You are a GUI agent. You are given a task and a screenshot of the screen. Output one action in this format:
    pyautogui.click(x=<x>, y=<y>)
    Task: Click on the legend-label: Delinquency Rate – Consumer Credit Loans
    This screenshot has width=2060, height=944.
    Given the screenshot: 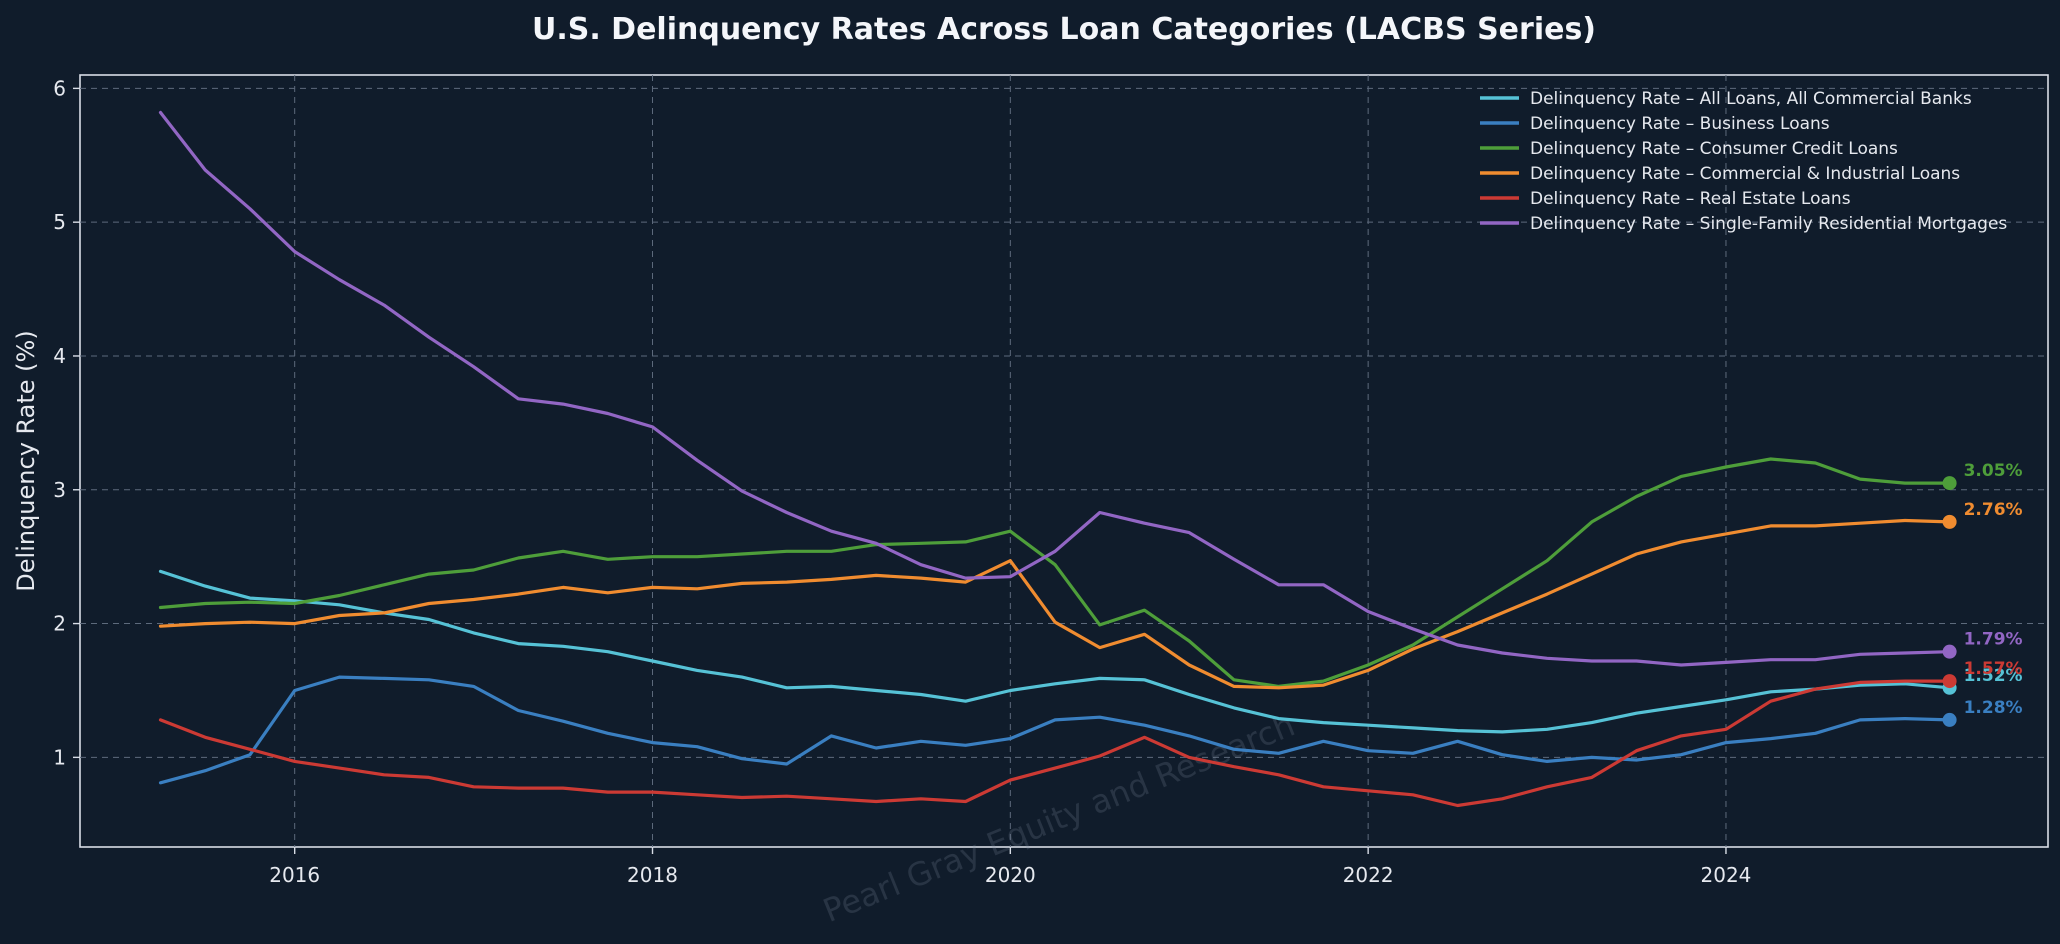 What is the action you would take?
    pyautogui.click(x=1714, y=149)
    